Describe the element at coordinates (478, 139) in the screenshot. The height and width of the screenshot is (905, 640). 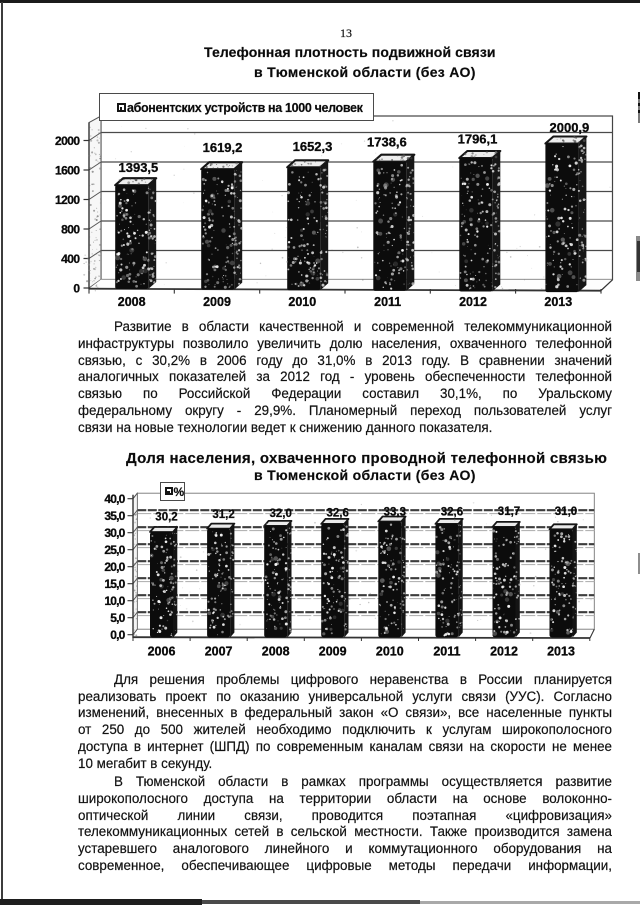
I see `svg-text: 1796,1` at that location.